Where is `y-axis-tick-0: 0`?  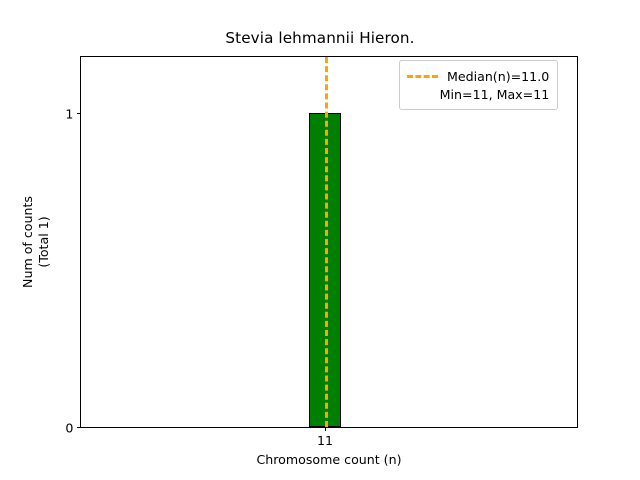 y-axis-tick-0: 0 is located at coordinates (73, 428).